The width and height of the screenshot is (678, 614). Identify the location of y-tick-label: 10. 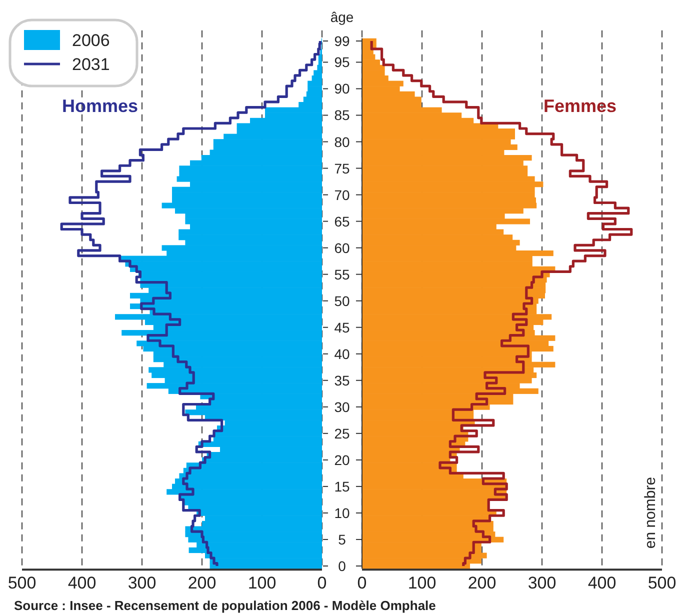
(342, 512).